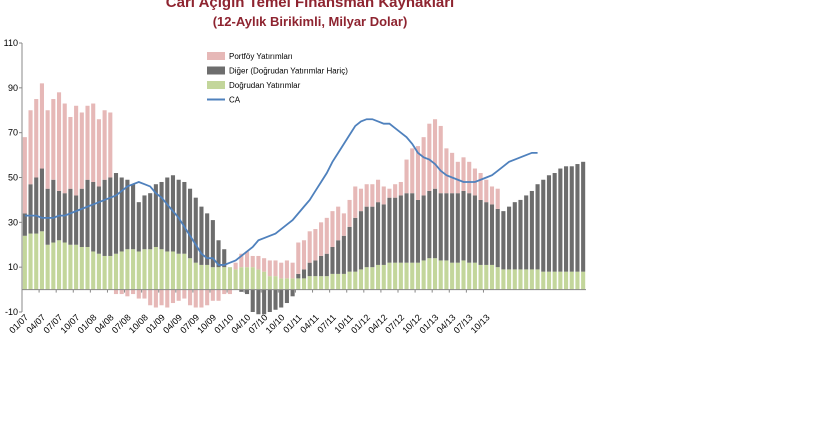 The height and width of the screenshot is (430, 819). What do you see at coordinates (292, 323) in the screenshot?
I see `x-tick-label: 01/11` at bounding box center [292, 323].